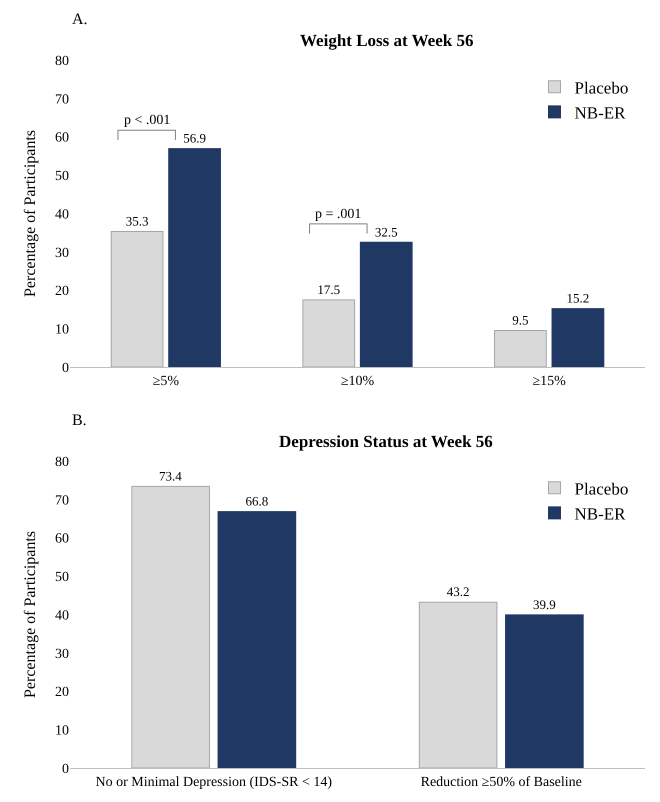 The width and height of the screenshot is (660, 802). What do you see at coordinates (257, 501) in the screenshot?
I see `data-label: 66.8` at bounding box center [257, 501].